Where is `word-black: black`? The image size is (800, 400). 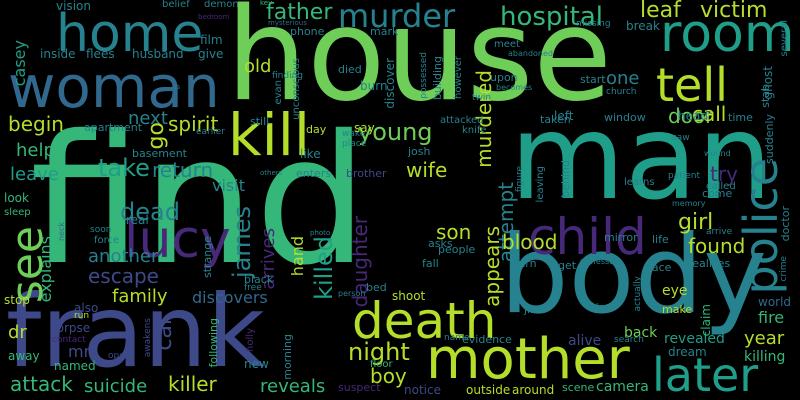 word-black: black is located at coordinates (259, 279).